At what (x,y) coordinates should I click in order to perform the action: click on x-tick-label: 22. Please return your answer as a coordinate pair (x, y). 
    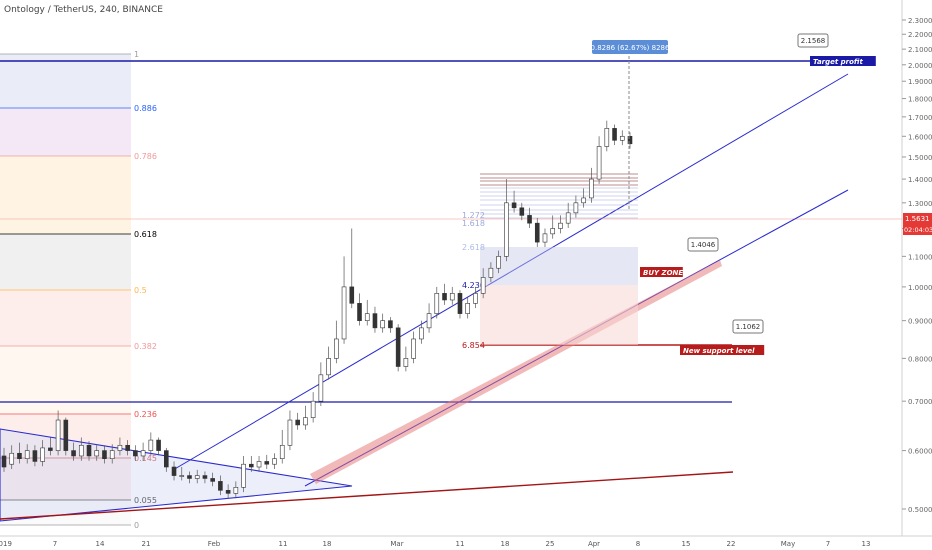
    Looking at the image, I should click on (731, 544).